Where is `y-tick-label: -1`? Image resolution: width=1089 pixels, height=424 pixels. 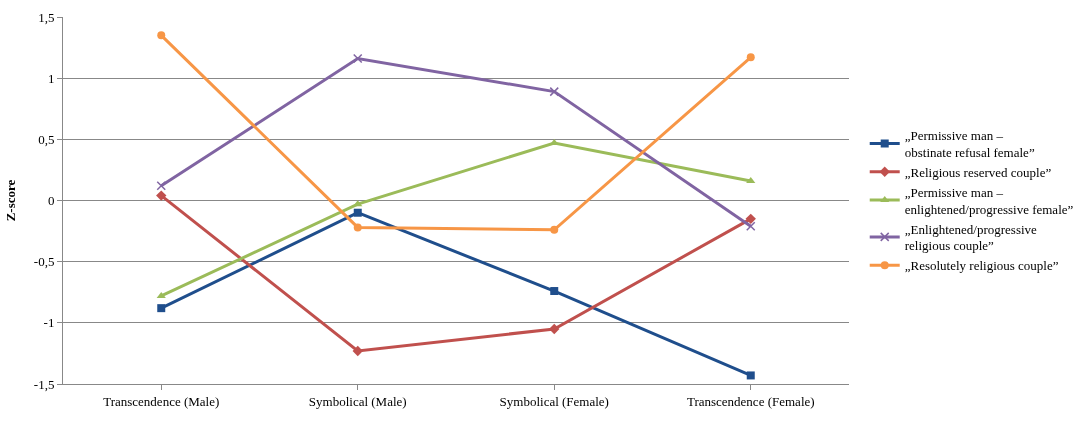 y-tick-label: -1 is located at coordinates (49, 323).